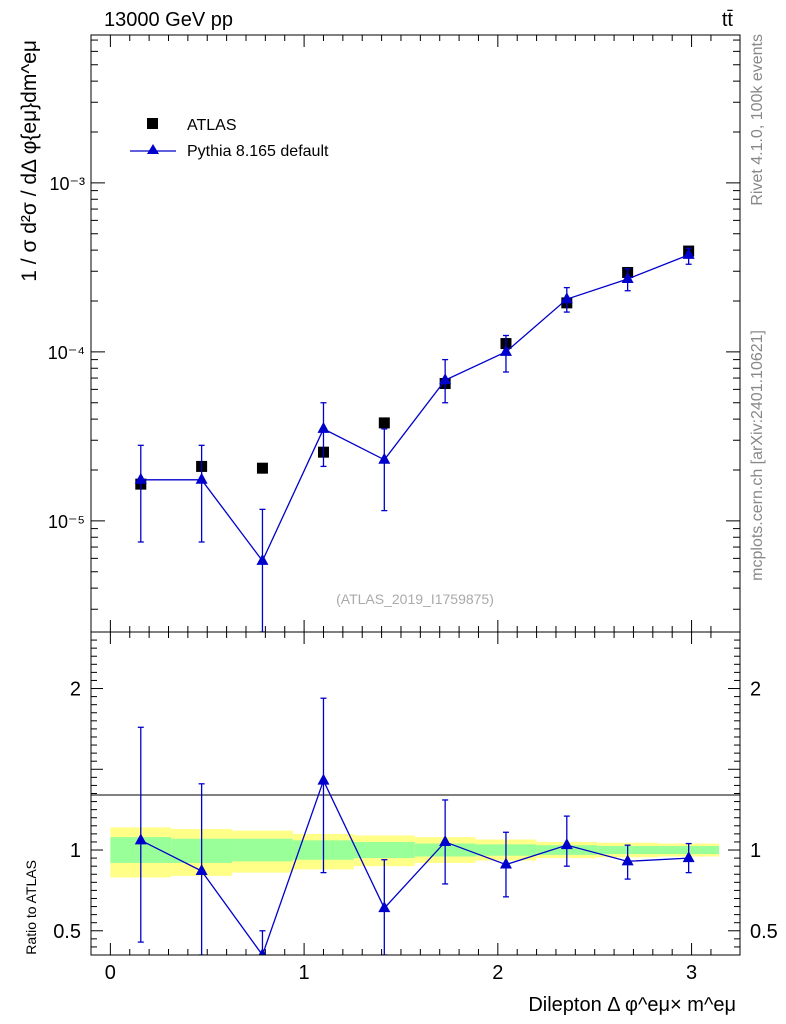  Describe the element at coordinates (67, 184) in the screenshot. I see `main-y-tick-label: 10⁻³` at that location.